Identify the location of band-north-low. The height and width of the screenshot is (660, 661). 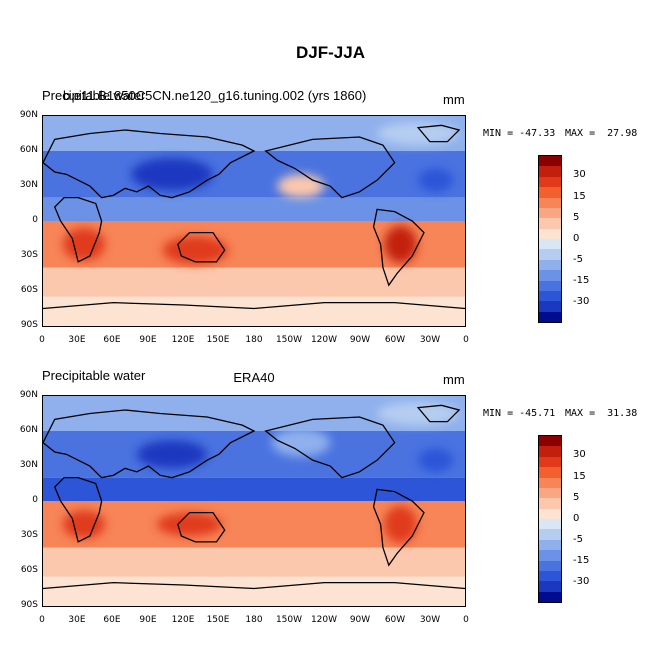
(254, 489).